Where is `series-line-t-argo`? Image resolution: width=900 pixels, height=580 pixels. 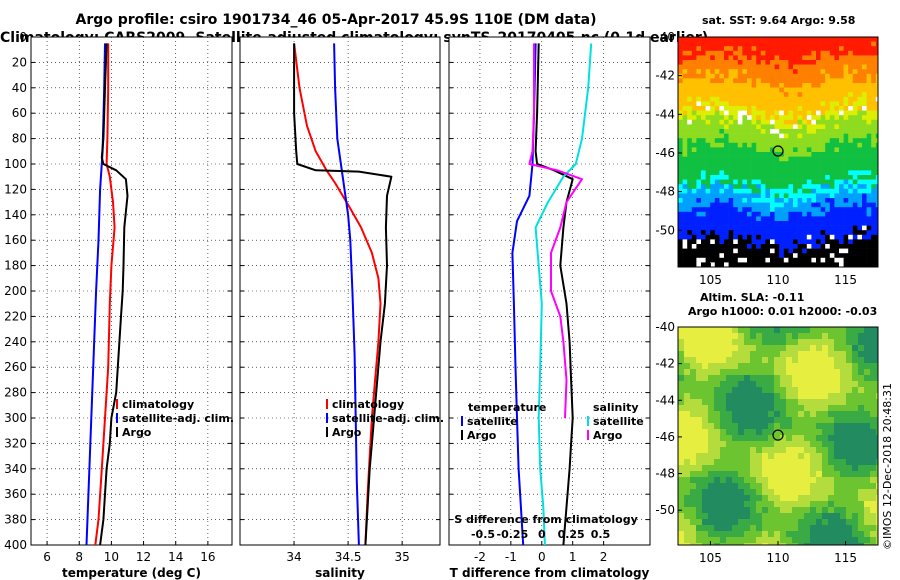 series-line-t-argo is located at coordinates (554, 294).